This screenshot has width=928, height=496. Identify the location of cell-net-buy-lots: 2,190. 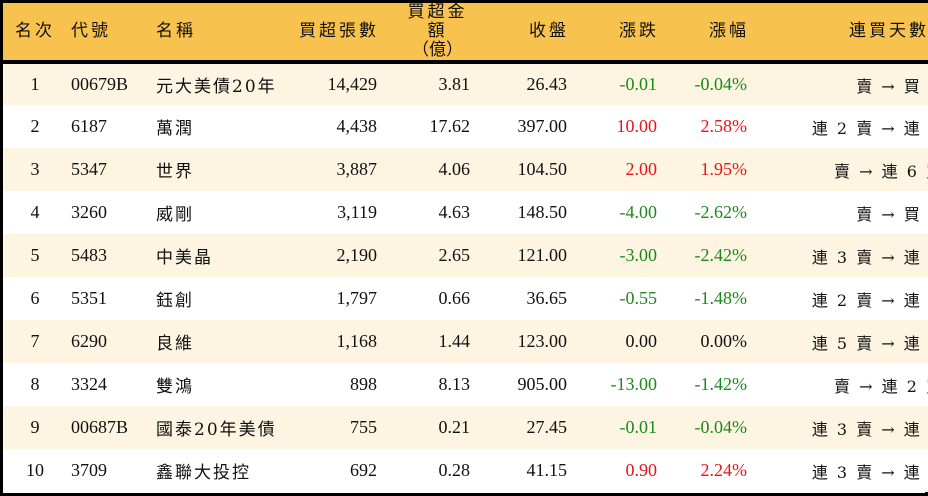
(357, 255).